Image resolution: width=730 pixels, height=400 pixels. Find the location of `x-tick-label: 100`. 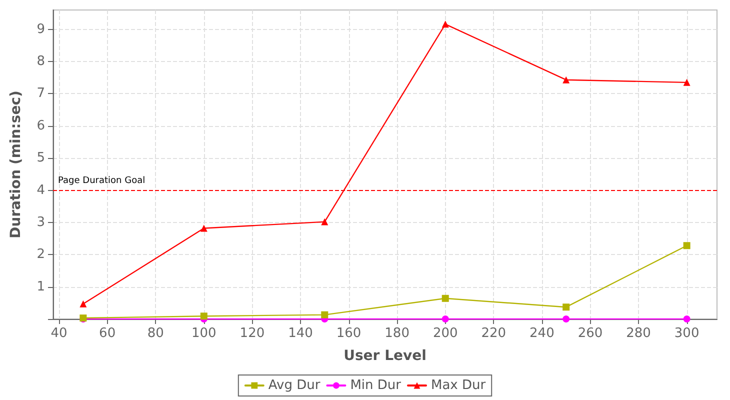

x-tick-label: 100 is located at coordinates (203, 333).